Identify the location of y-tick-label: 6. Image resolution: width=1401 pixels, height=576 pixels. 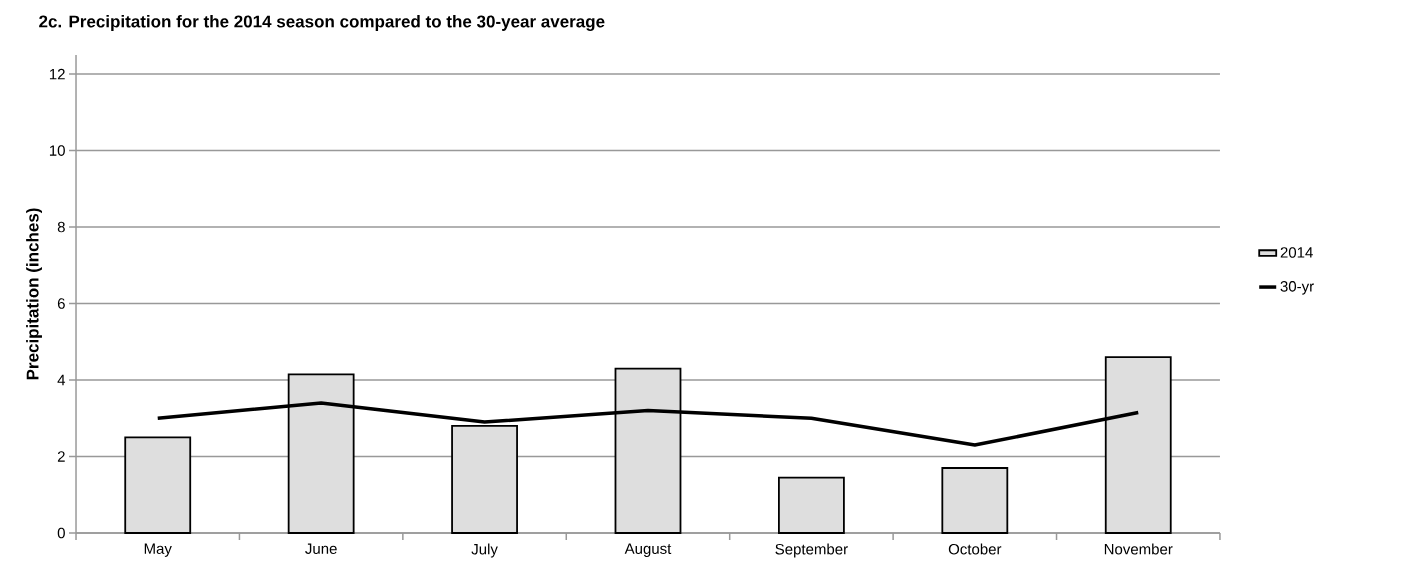
(61, 303).